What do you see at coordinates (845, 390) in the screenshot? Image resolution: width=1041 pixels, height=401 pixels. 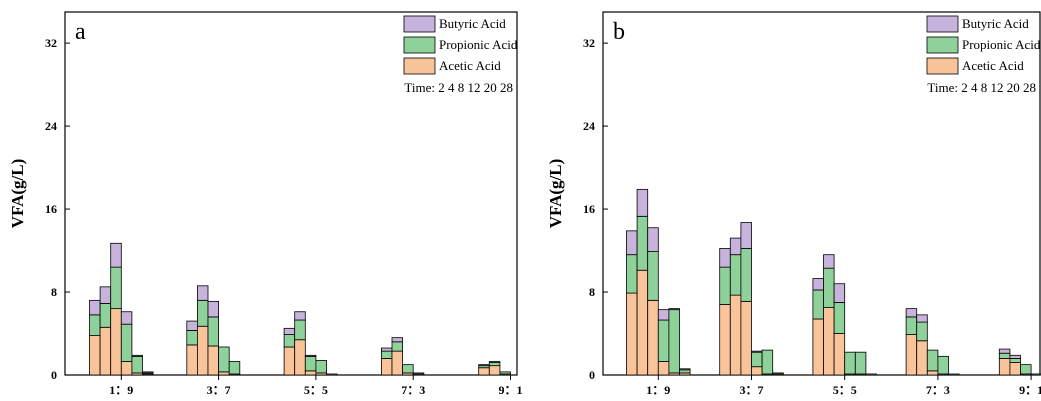 I see `category-label: 5：5` at bounding box center [845, 390].